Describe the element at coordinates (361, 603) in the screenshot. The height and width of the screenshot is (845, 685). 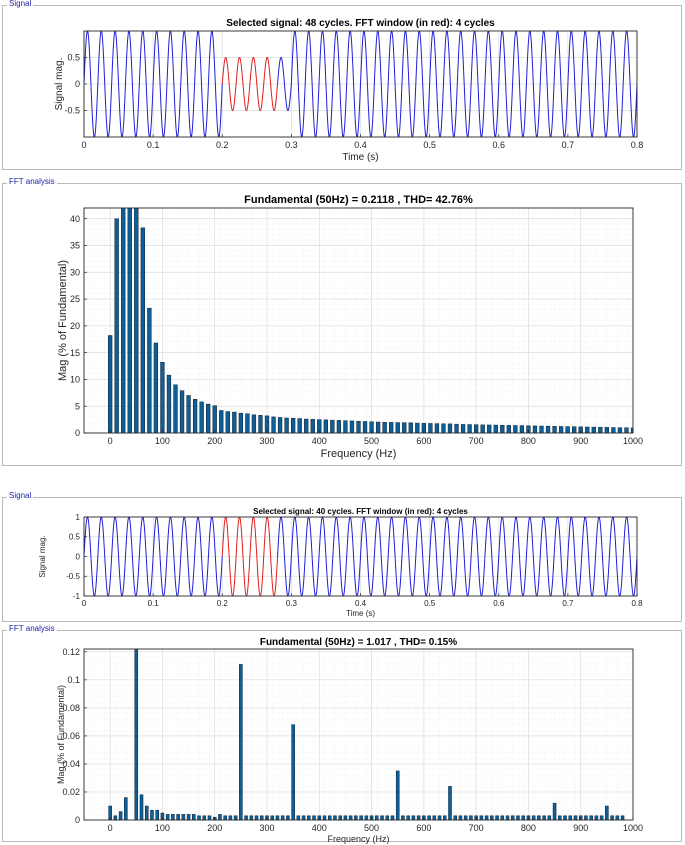
I see `x-tick-label: 0.4` at that location.